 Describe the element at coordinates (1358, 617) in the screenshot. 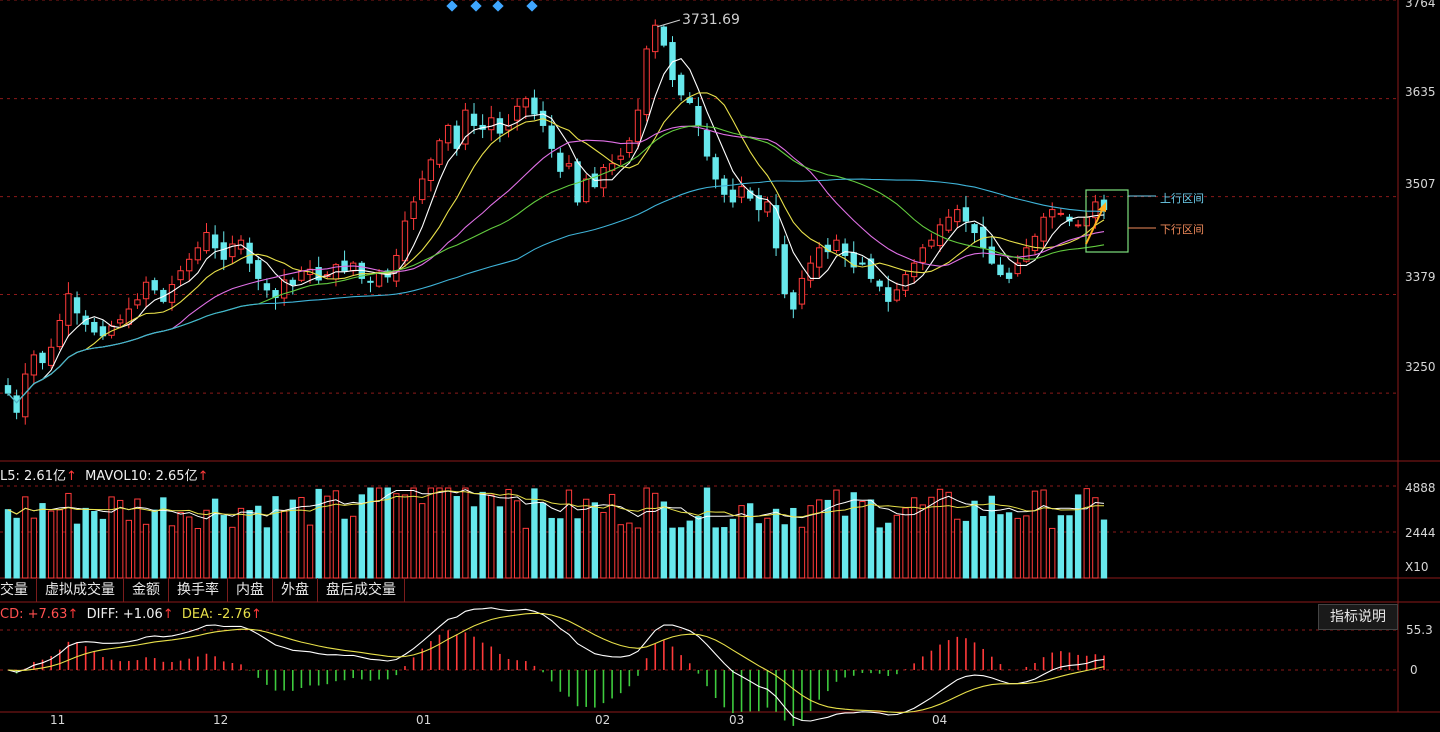

I see `indicator-explain-button: 指标说明` at that location.